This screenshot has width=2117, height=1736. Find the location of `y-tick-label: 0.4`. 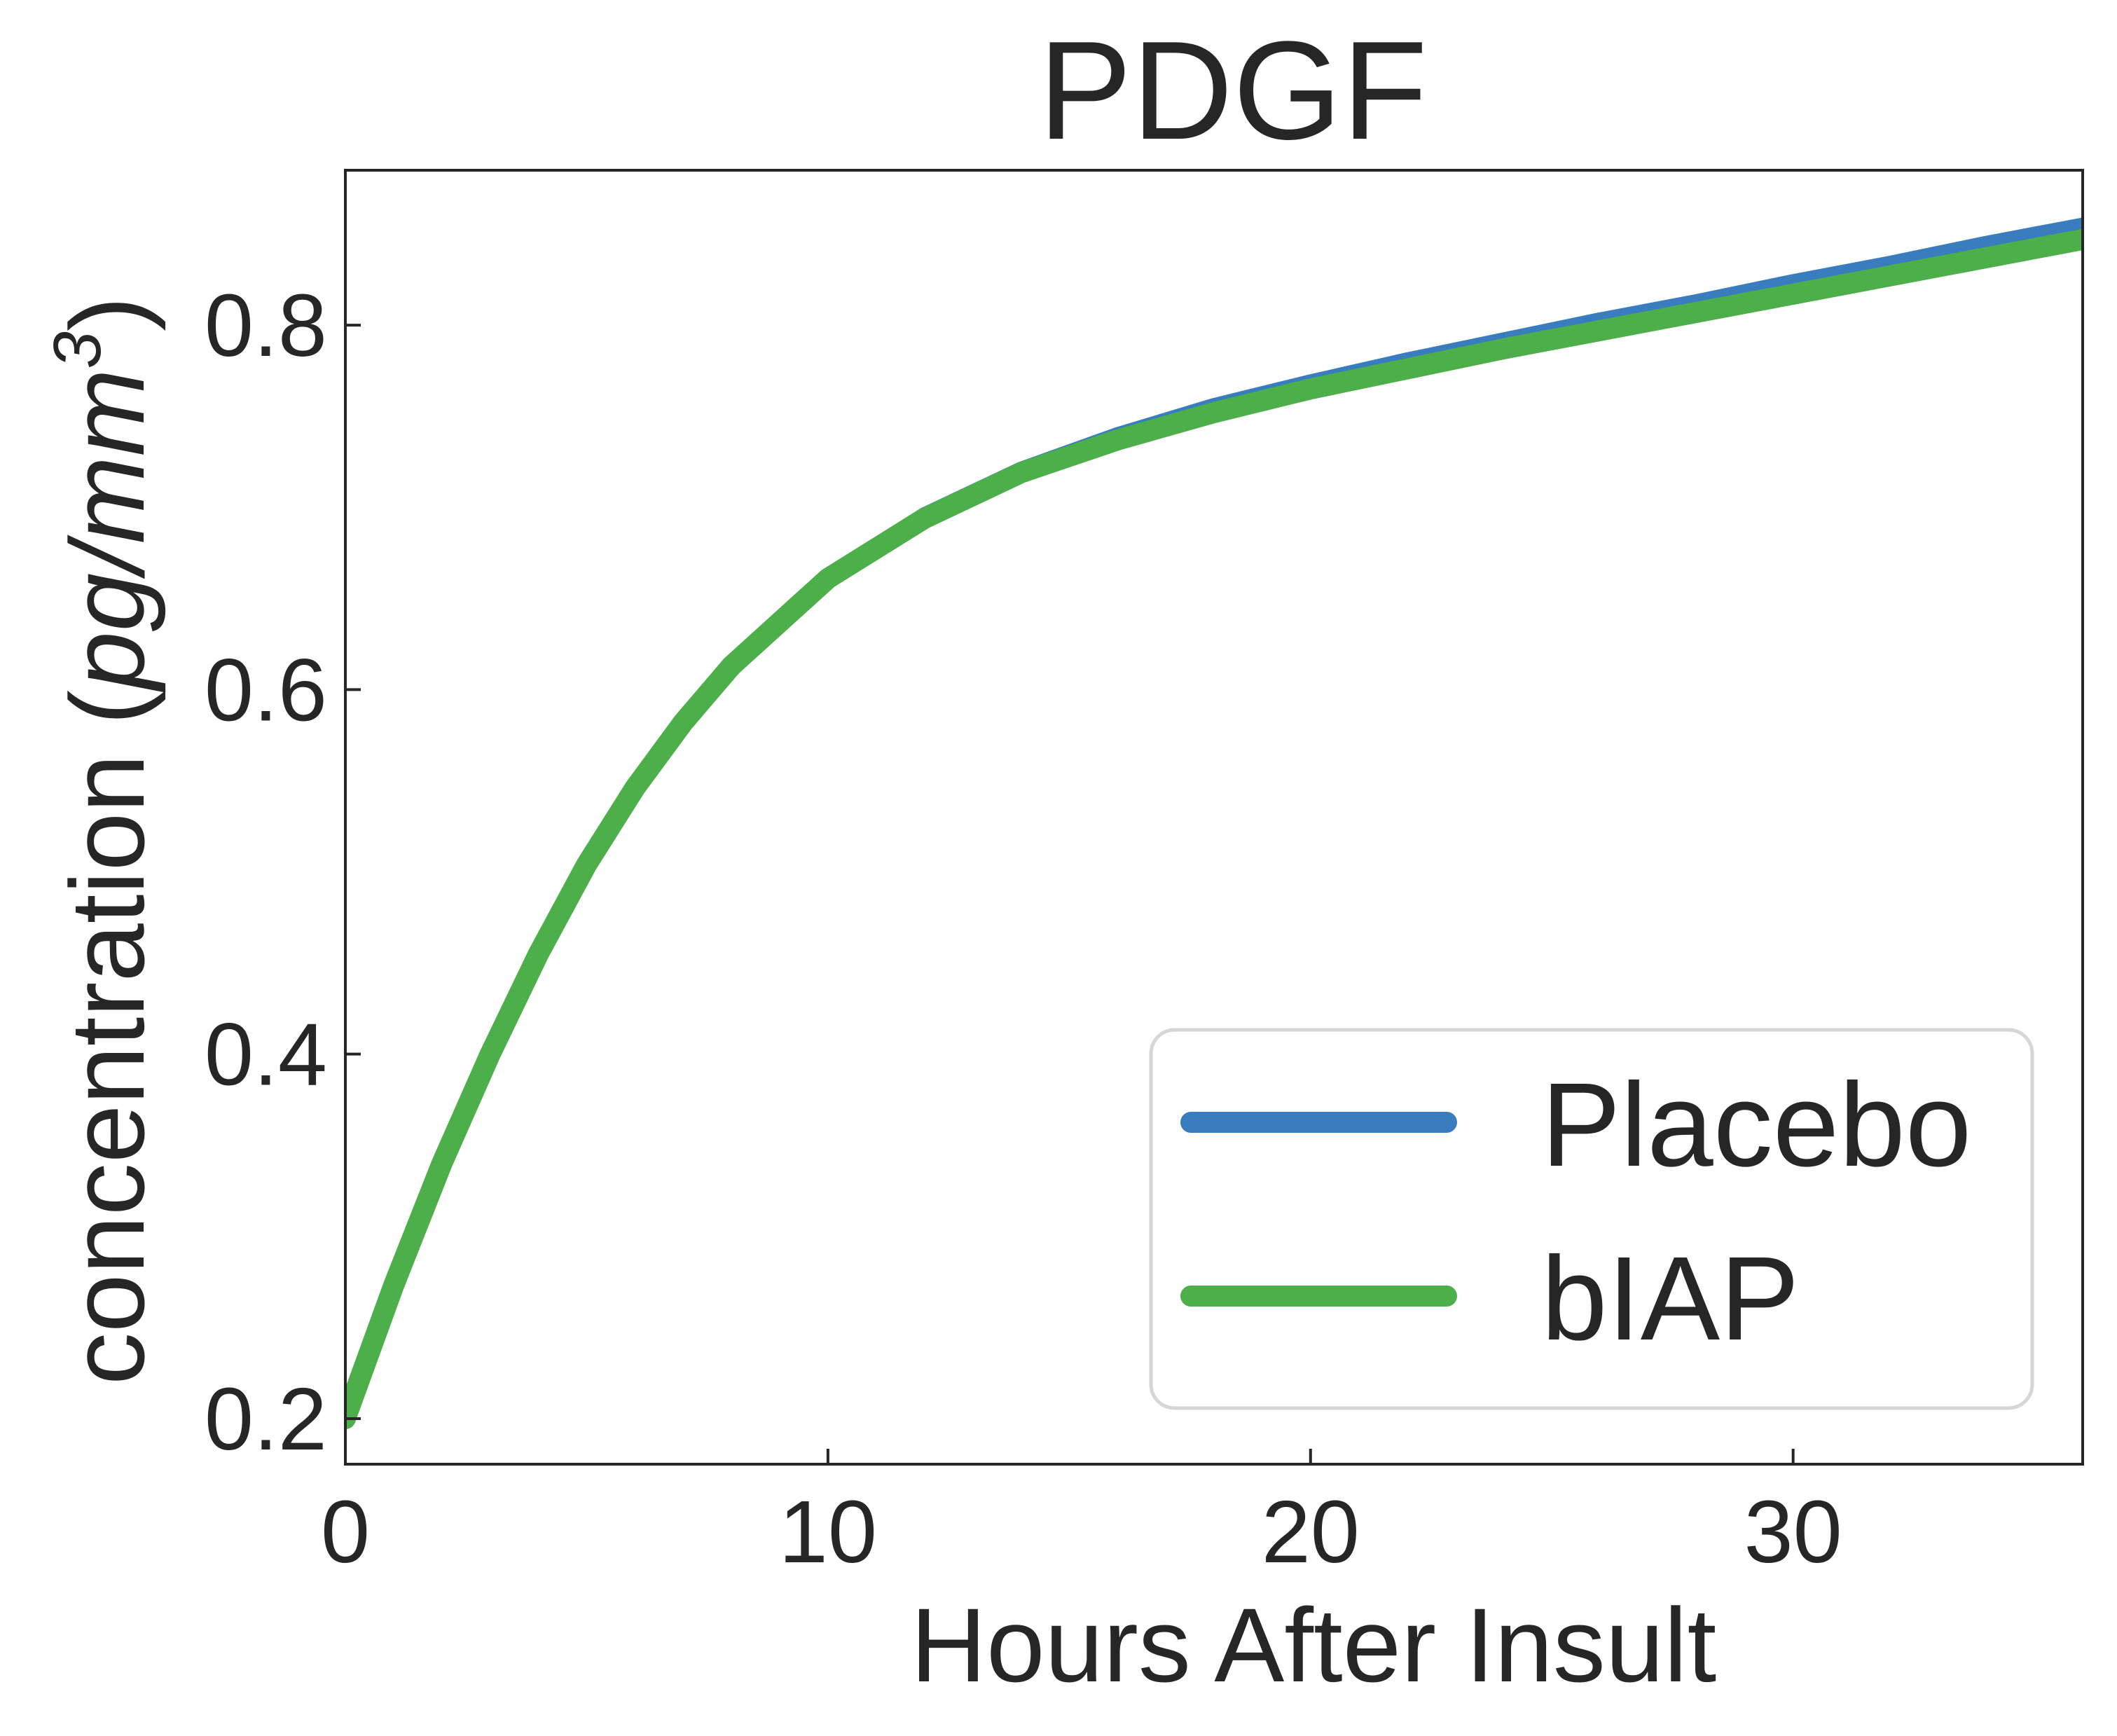

y-tick-label: 0.4 is located at coordinates (266, 1054).